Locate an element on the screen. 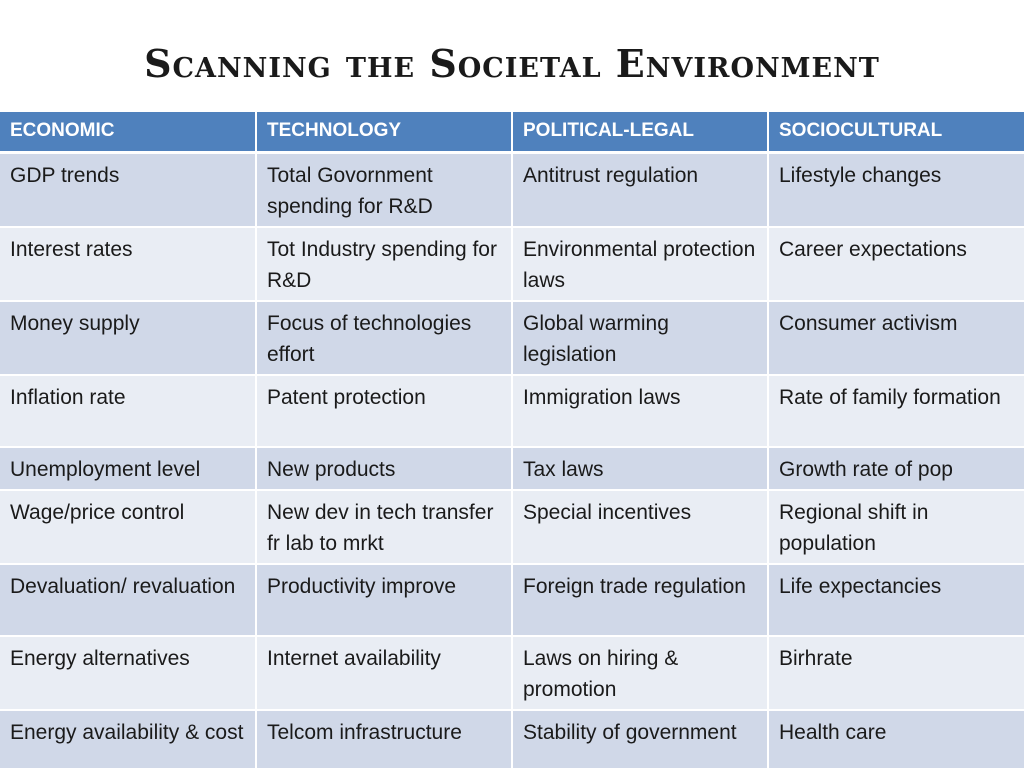  table-cell: Inflation rate is located at coordinates (128, 411).